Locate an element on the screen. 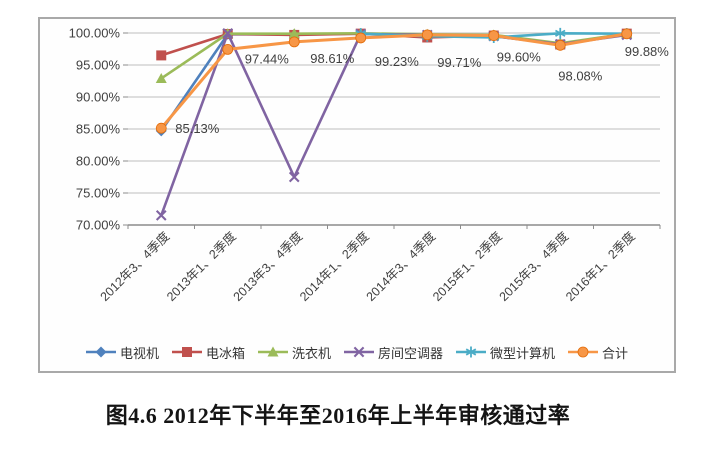  figure-caption: 图4.6 2012年下半年至2016年上半年审核通过率 is located at coordinates (338, 415).